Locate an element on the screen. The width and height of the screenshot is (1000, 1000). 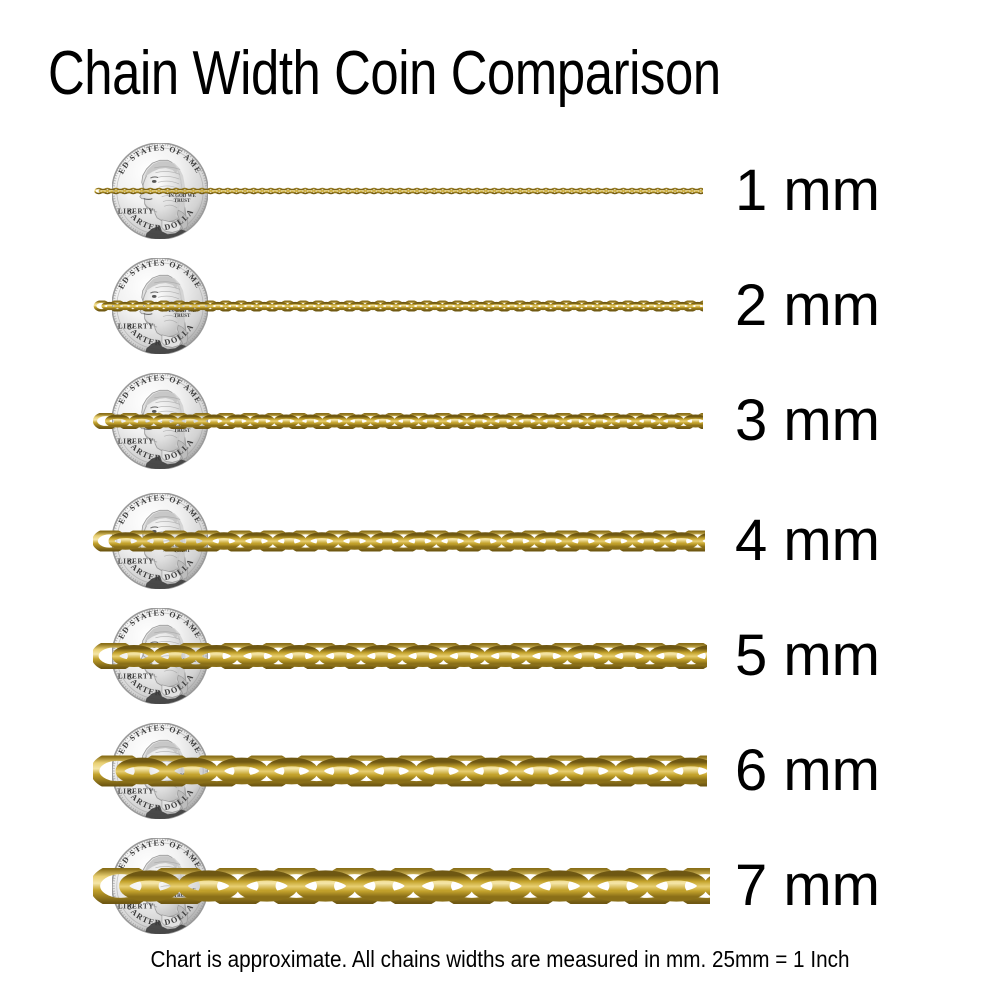
chain-width-label: 7 mm is located at coordinates (807, 885).